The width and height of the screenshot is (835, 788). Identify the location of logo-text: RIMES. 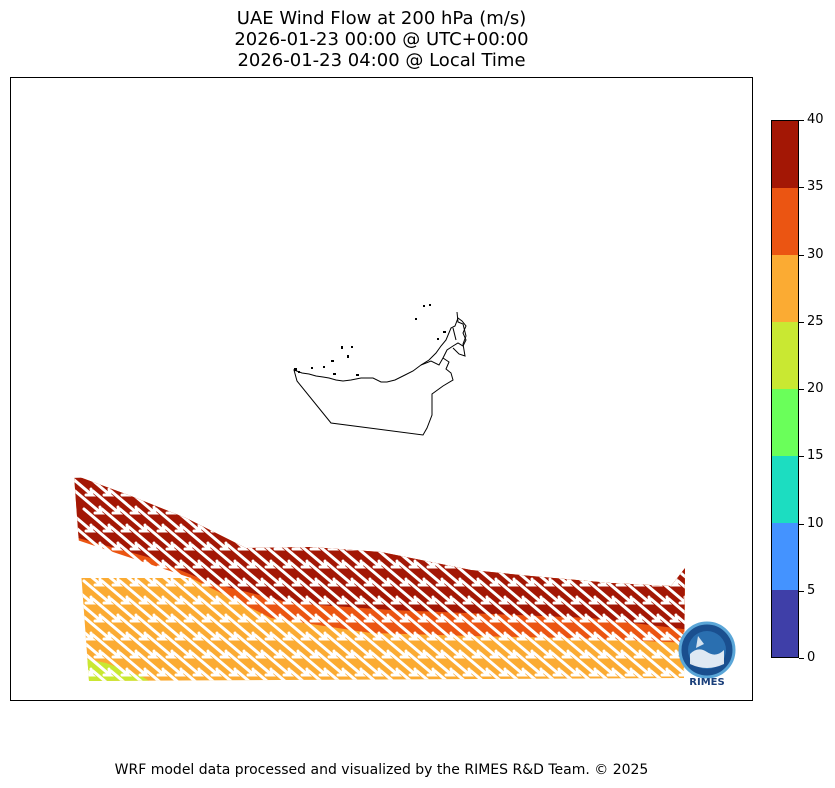
(706, 682).